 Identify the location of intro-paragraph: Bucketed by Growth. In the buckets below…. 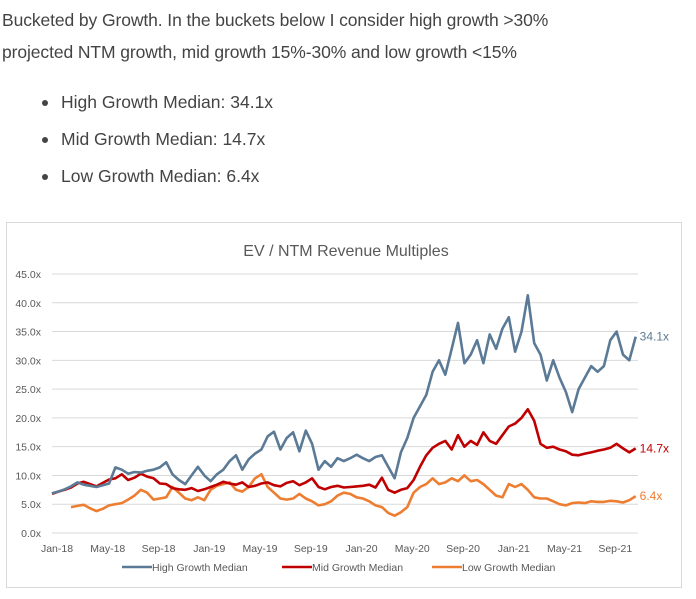
(347, 36).